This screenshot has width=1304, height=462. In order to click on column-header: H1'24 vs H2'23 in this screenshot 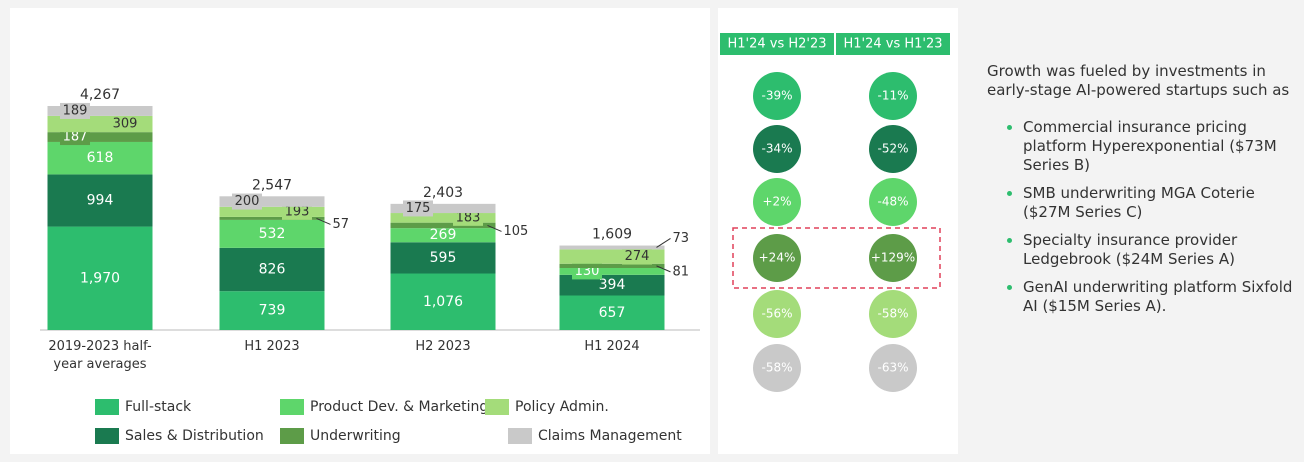, I will do `click(776, 44)`.